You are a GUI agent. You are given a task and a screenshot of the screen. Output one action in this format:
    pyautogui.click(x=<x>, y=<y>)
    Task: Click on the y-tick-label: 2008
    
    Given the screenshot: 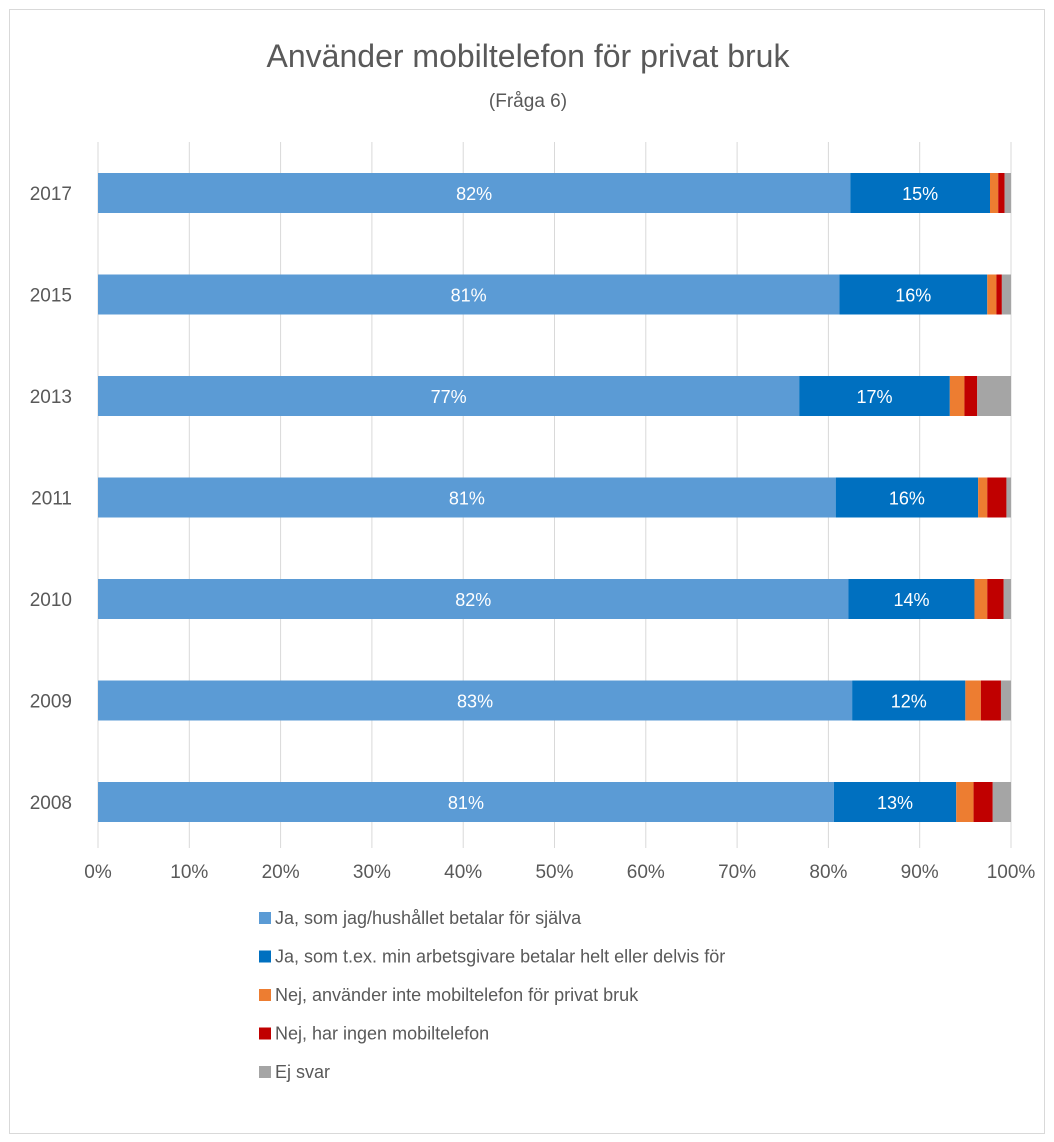 What is the action you would take?
    pyautogui.click(x=51, y=803)
    